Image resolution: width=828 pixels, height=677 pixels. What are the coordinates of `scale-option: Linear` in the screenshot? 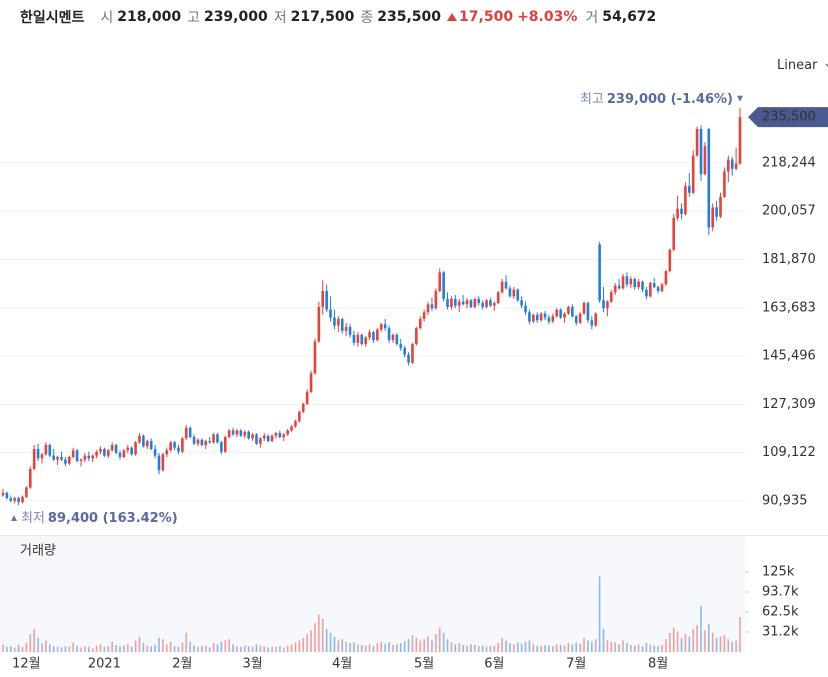 It's located at (797, 65).